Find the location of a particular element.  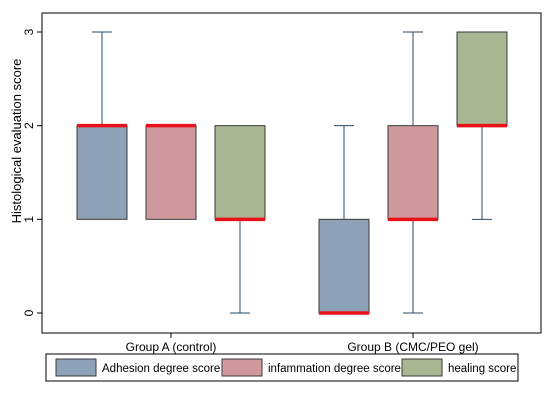

x-tick-label: Group A (control) is located at coordinates (171, 347).